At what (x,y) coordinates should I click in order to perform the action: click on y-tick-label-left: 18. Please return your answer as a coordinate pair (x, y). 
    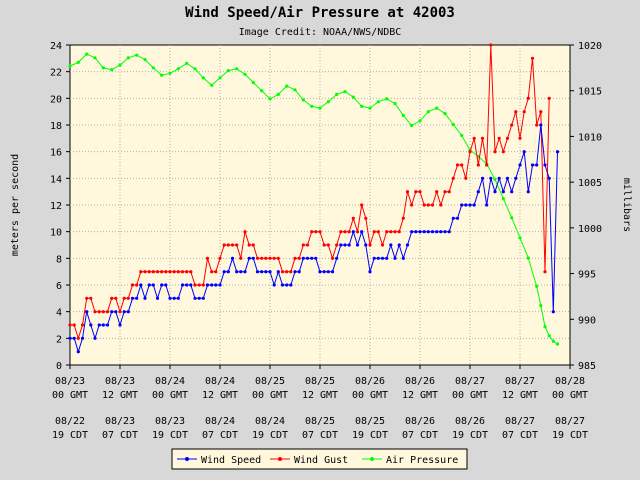
    Looking at the image, I should click on (56, 126).